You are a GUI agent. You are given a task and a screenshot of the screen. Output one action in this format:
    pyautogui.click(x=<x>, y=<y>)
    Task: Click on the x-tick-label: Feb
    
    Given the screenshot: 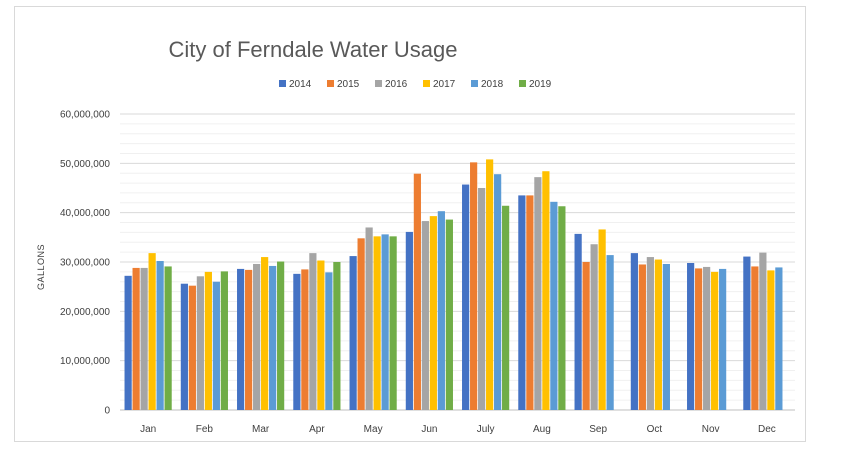 What is the action you would take?
    pyautogui.click(x=205, y=429)
    